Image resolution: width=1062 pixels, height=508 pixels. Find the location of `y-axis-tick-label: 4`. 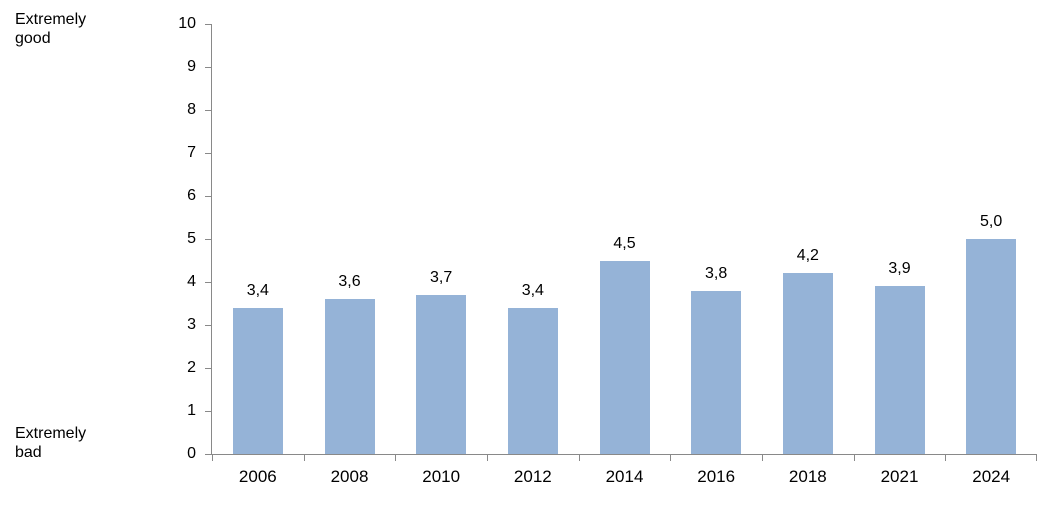

y-axis-tick-label: 4 is located at coordinates (191, 281).